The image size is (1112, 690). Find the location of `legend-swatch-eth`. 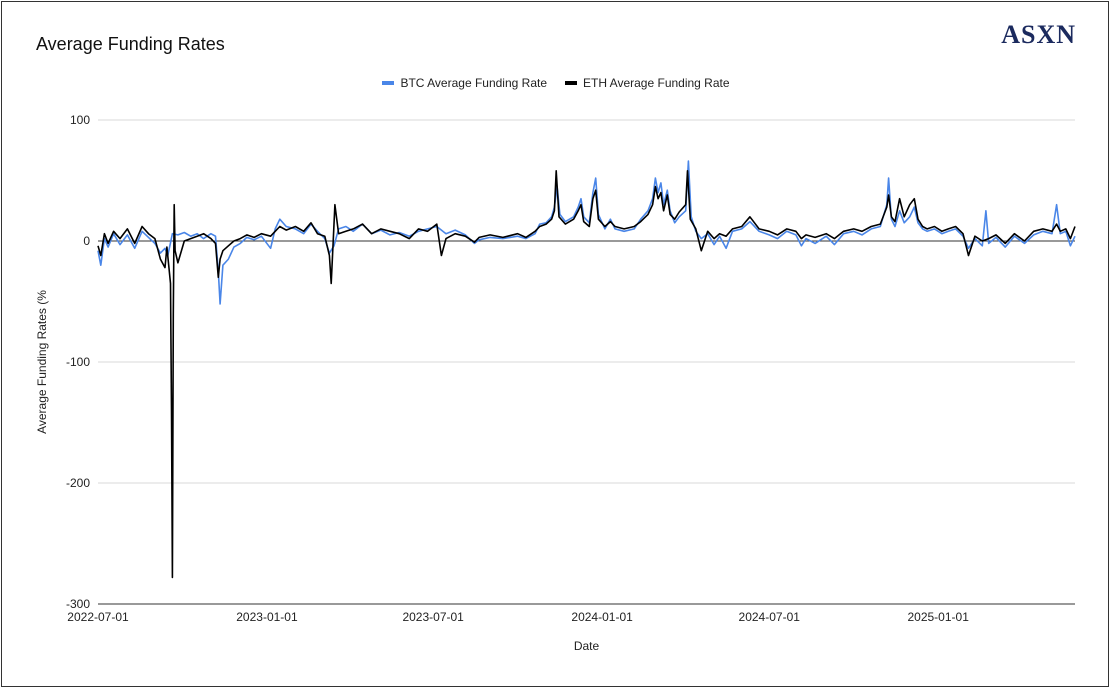

legend-swatch-eth is located at coordinates (571, 83).